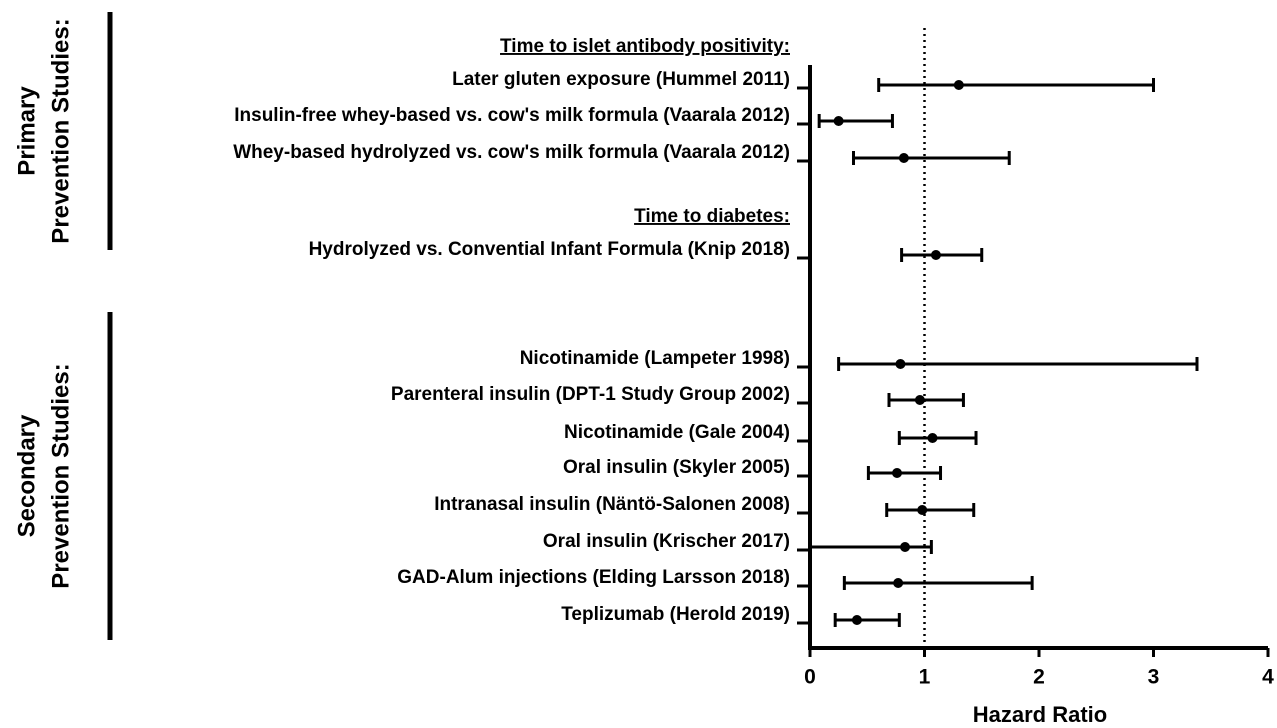 Image resolution: width=1277 pixels, height=728 pixels. I want to click on row-label: Nicotinamide (Gale 2004), so click(677, 432).